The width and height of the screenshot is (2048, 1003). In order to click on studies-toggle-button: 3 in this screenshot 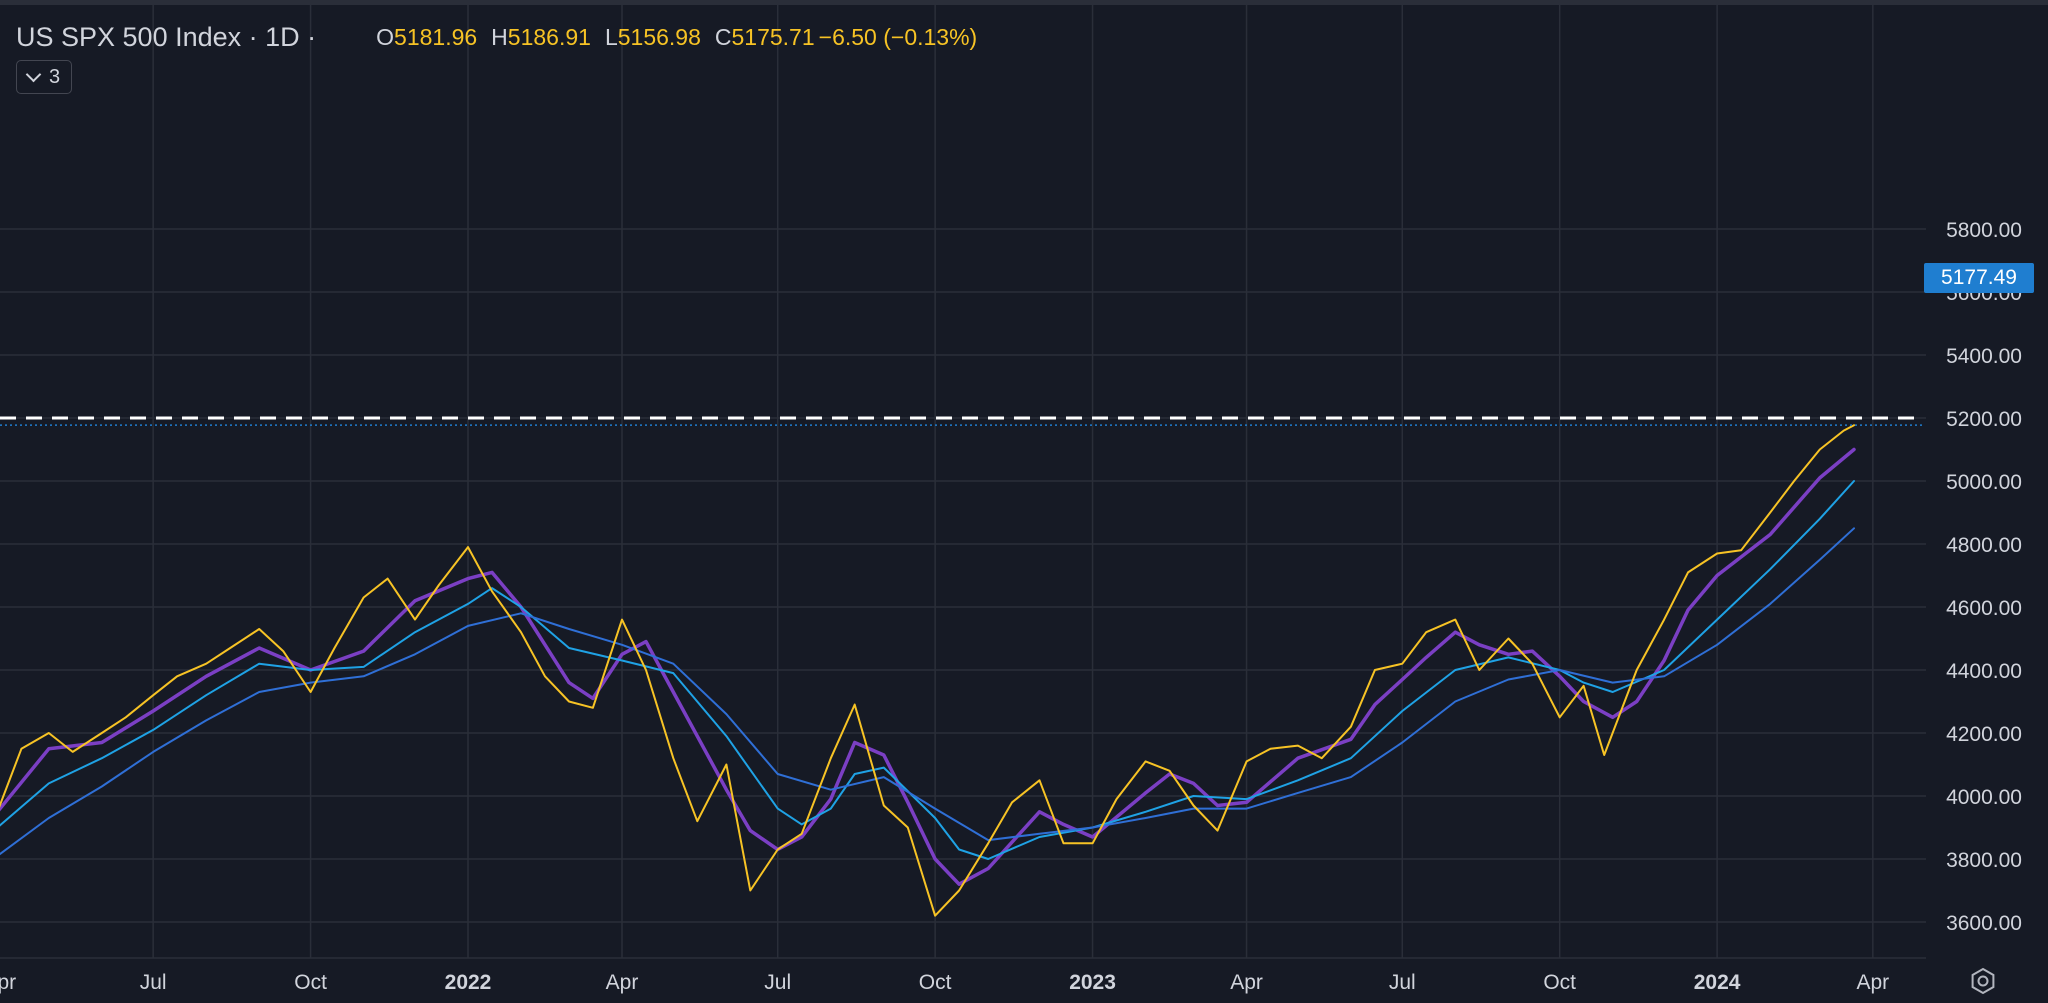, I will do `click(44, 77)`.